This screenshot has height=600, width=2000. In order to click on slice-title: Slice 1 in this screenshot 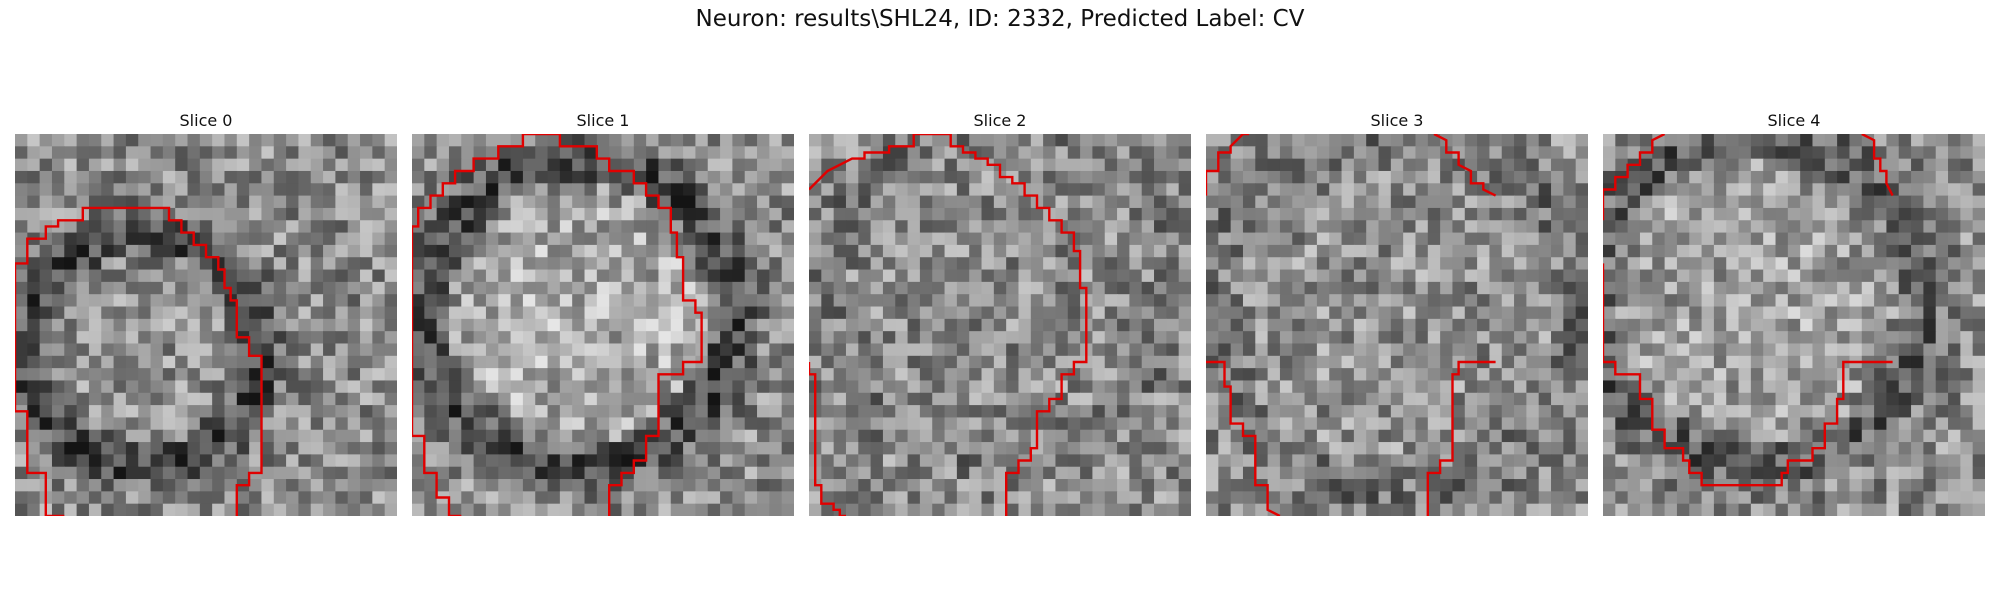, I will do `click(603, 120)`.